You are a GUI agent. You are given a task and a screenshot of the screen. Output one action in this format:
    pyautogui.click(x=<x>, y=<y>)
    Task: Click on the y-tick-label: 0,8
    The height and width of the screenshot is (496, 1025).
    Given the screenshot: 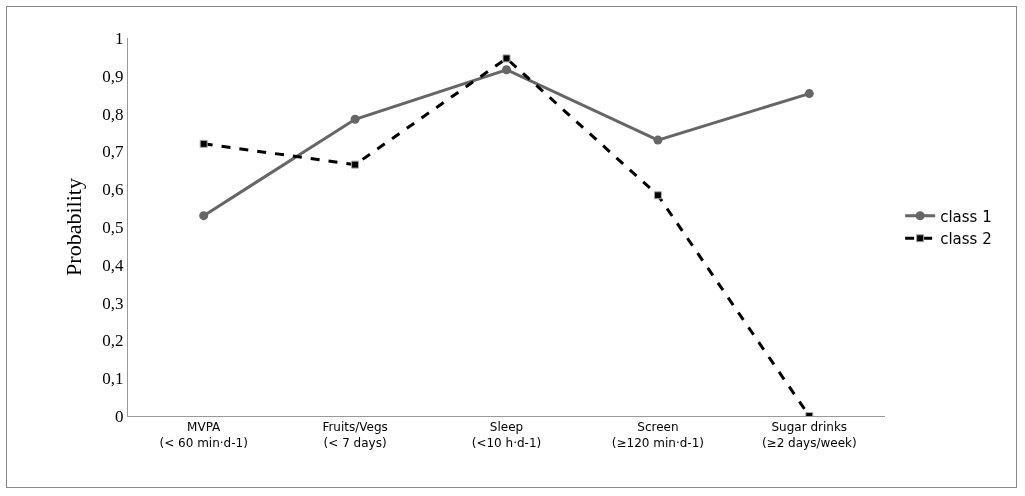 What is the action you would take?
    pyautogui.click(x=113, y=114)
    